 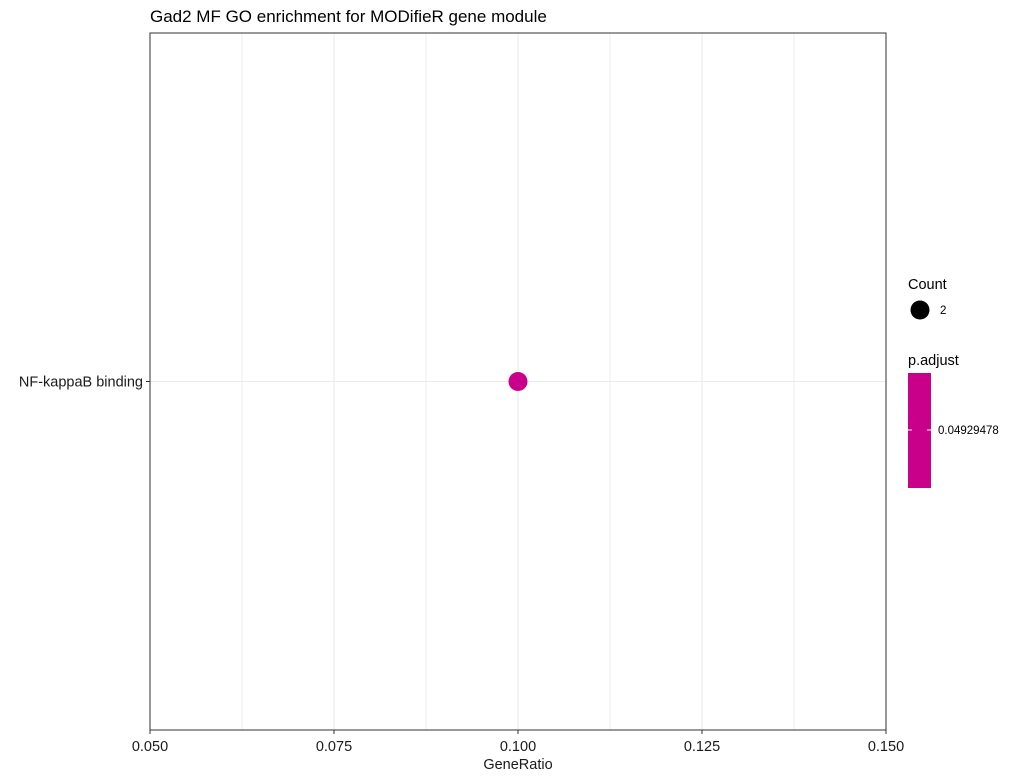 I want to click on x-tick-label: 0.075, so click(x=334, y=747).